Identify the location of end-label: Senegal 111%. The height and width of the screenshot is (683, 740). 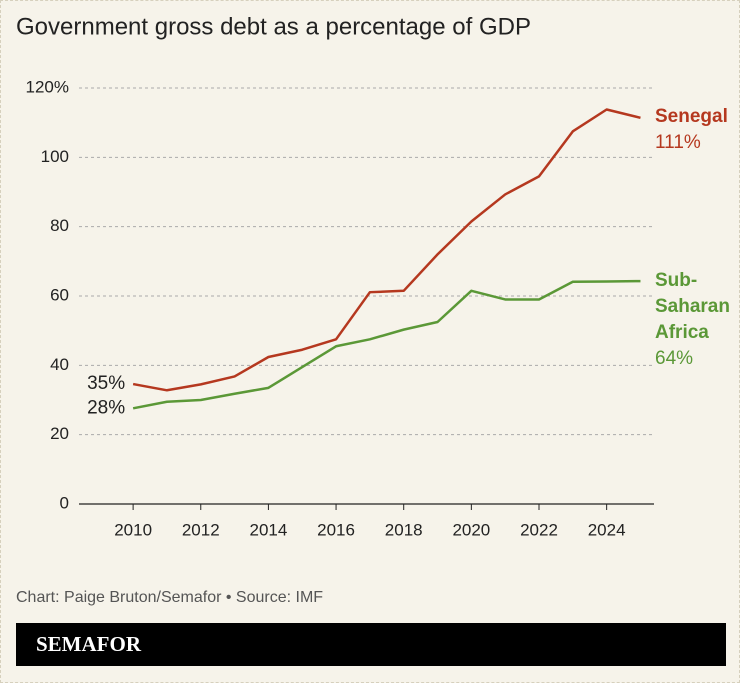
(694, 130).